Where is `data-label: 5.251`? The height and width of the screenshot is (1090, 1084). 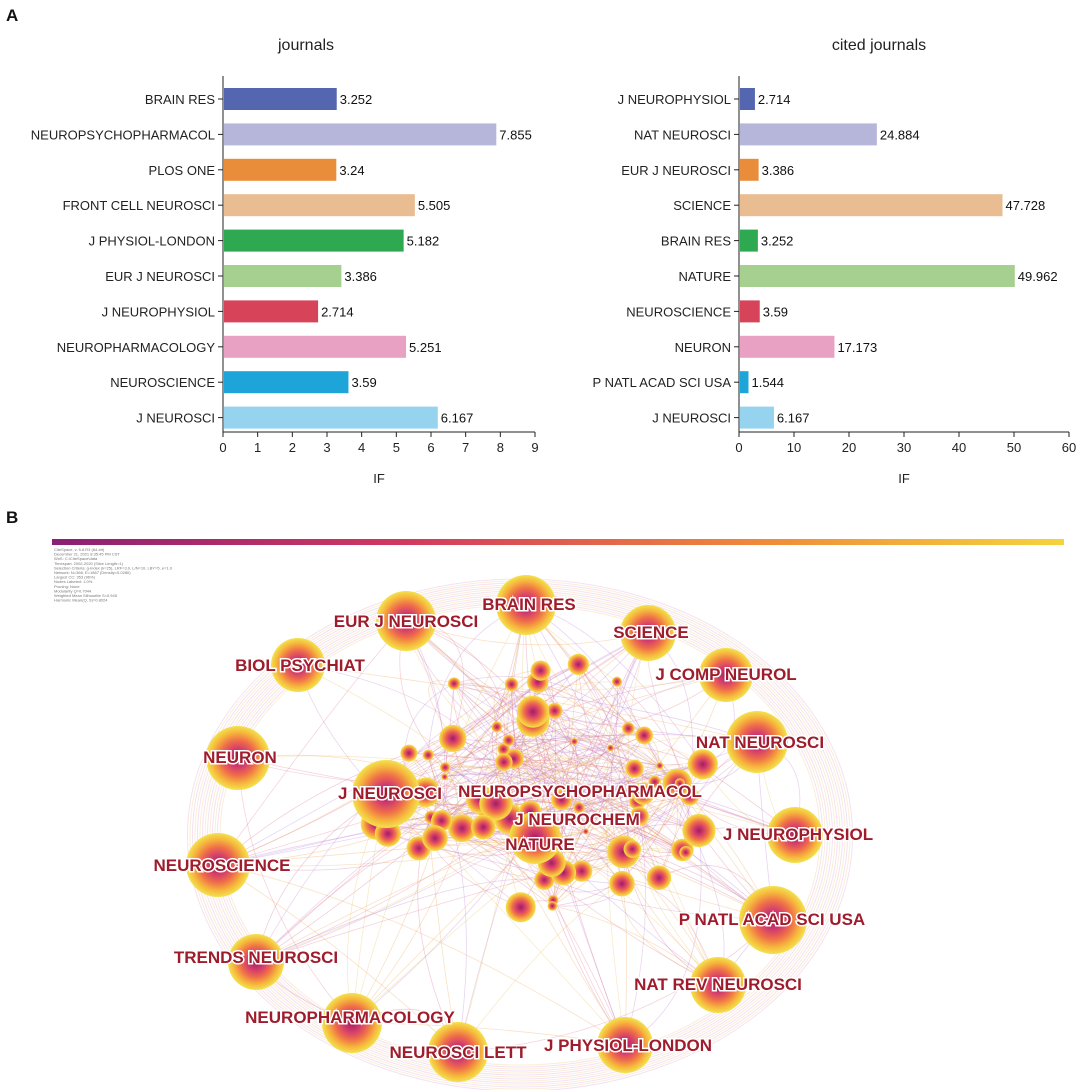
data-label: 5.251 is located at coordinates (425, 347).